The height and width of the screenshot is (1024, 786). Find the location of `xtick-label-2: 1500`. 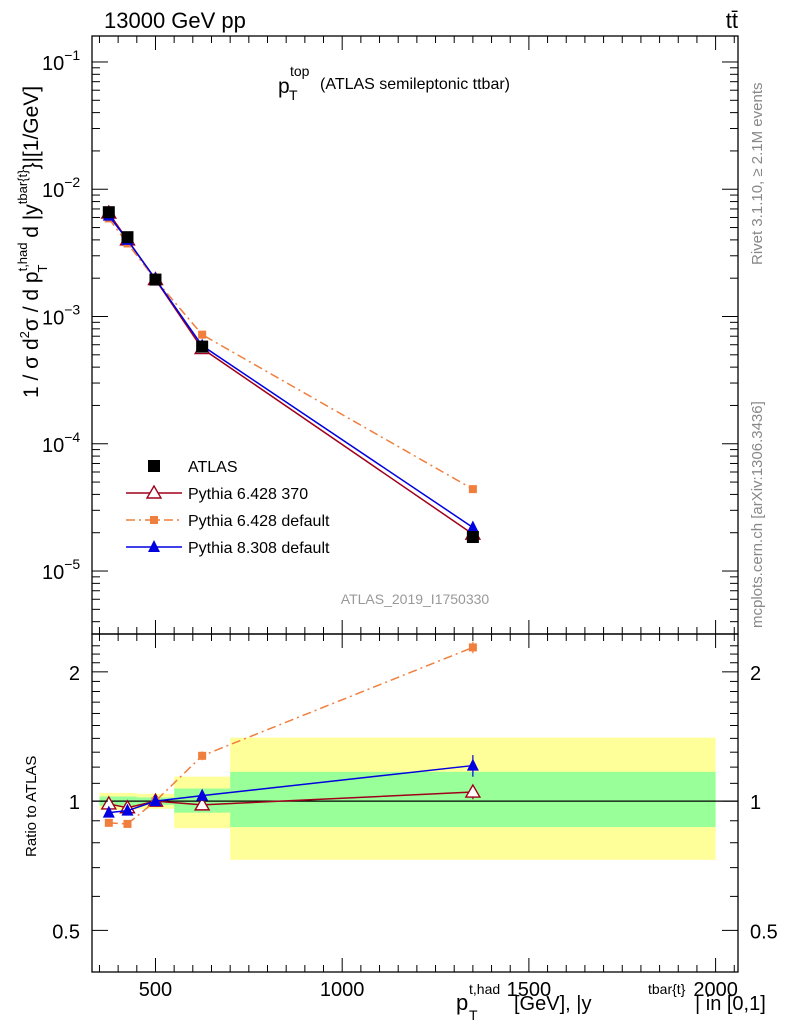

xtick-label-2: 1500 is located at coordinates (529, 990).